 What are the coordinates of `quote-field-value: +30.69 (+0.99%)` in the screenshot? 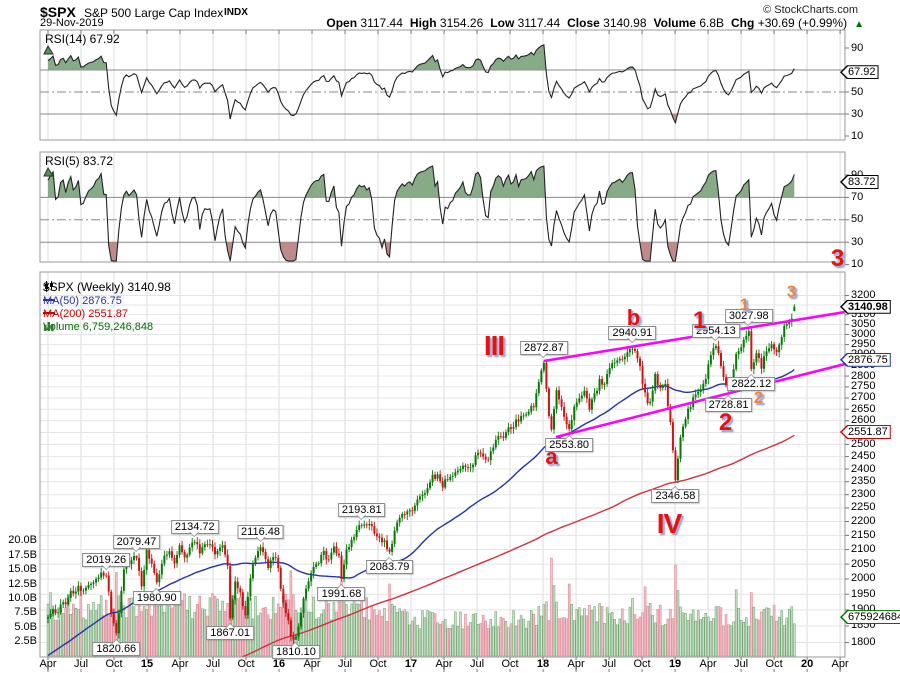 It's located at (802, 23).